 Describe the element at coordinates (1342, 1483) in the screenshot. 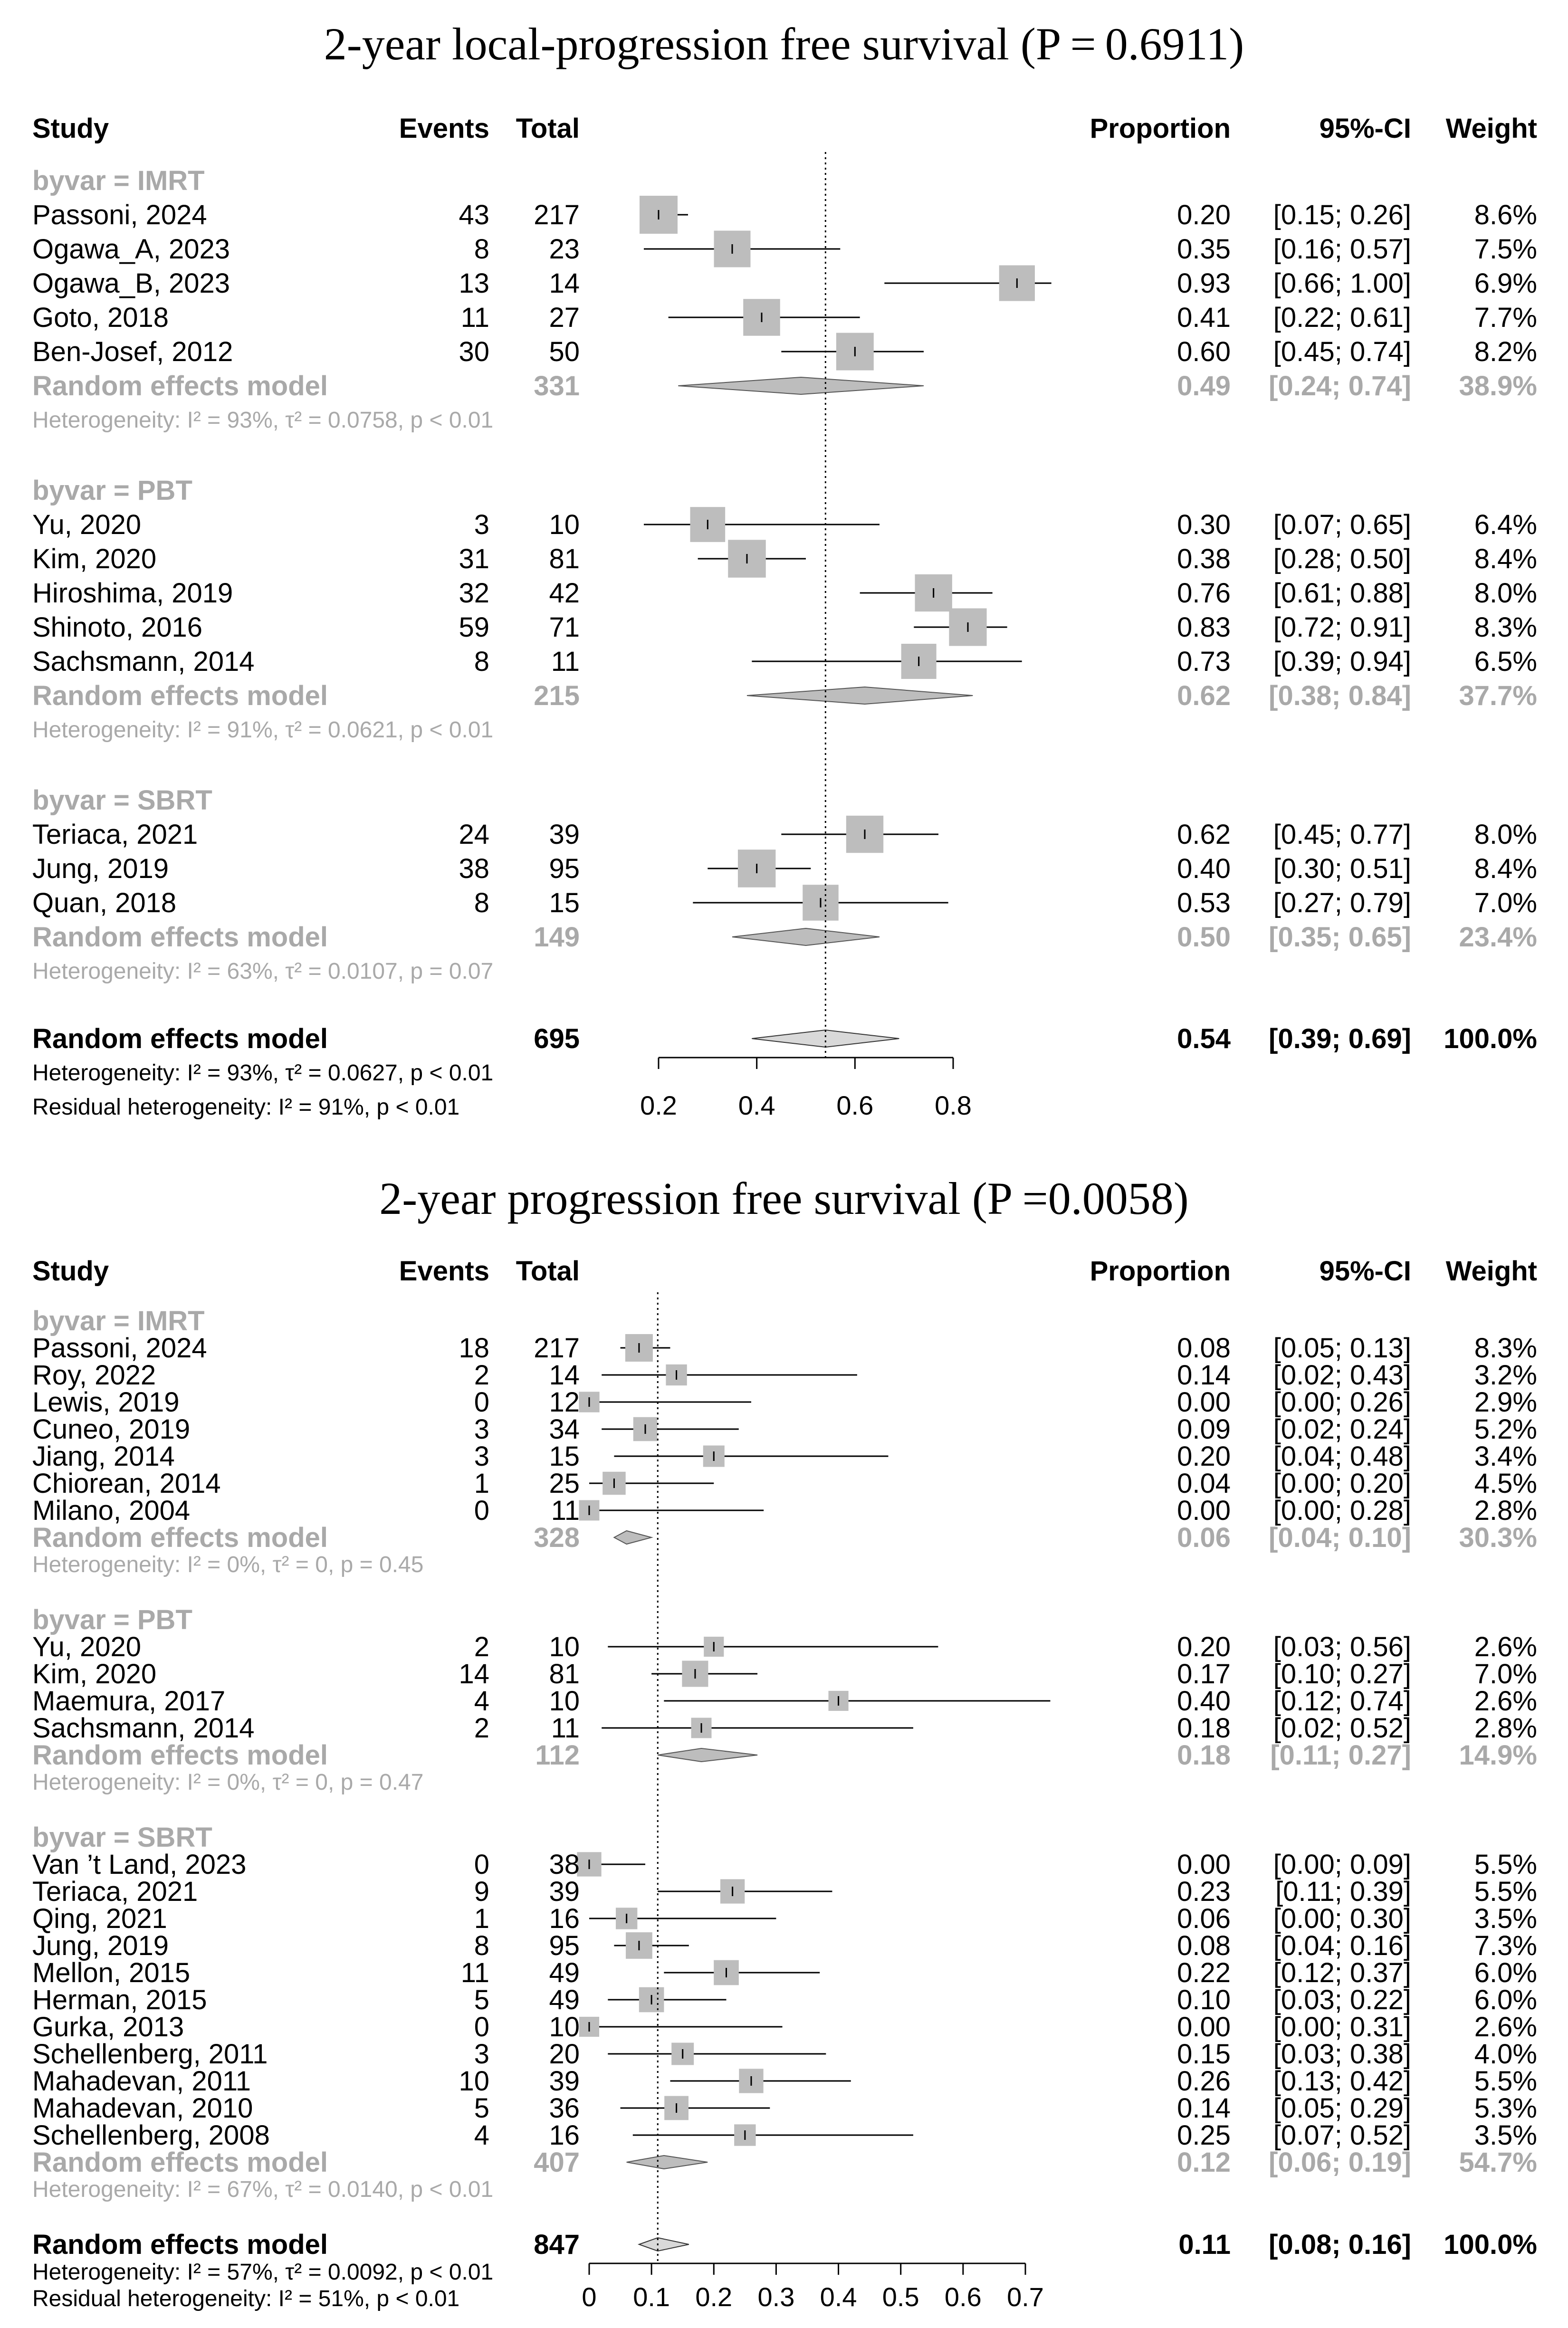

I see `study-ci: [0.00; 0.20]` at that location.